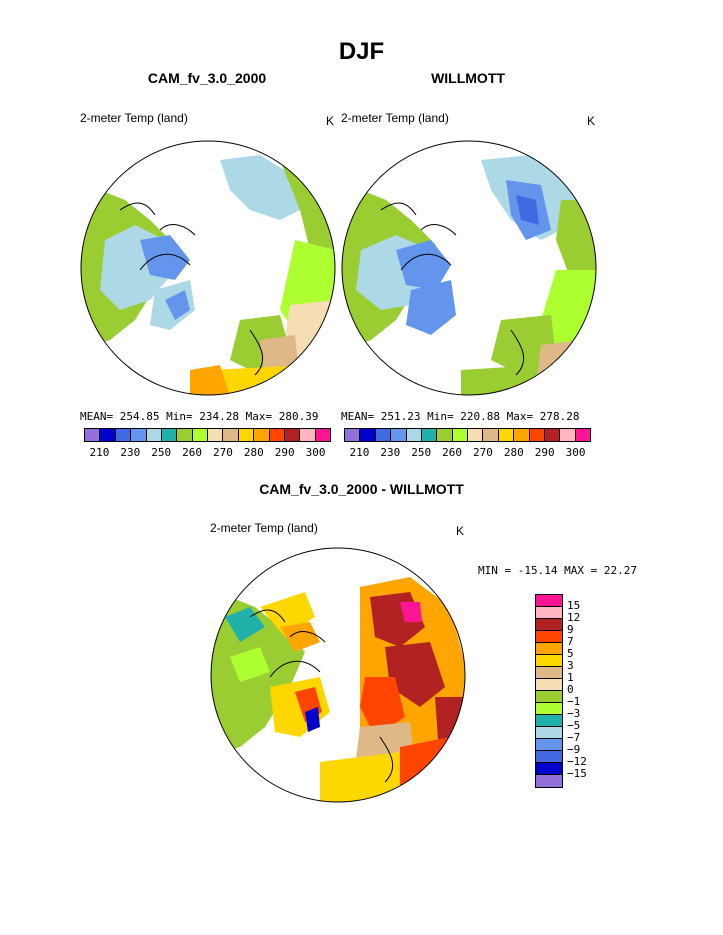 The image size is (723, 935). What do you see at coordinates (338, 675) in the screenshot?
I see `diff-map` at bounding box center [338, 675].